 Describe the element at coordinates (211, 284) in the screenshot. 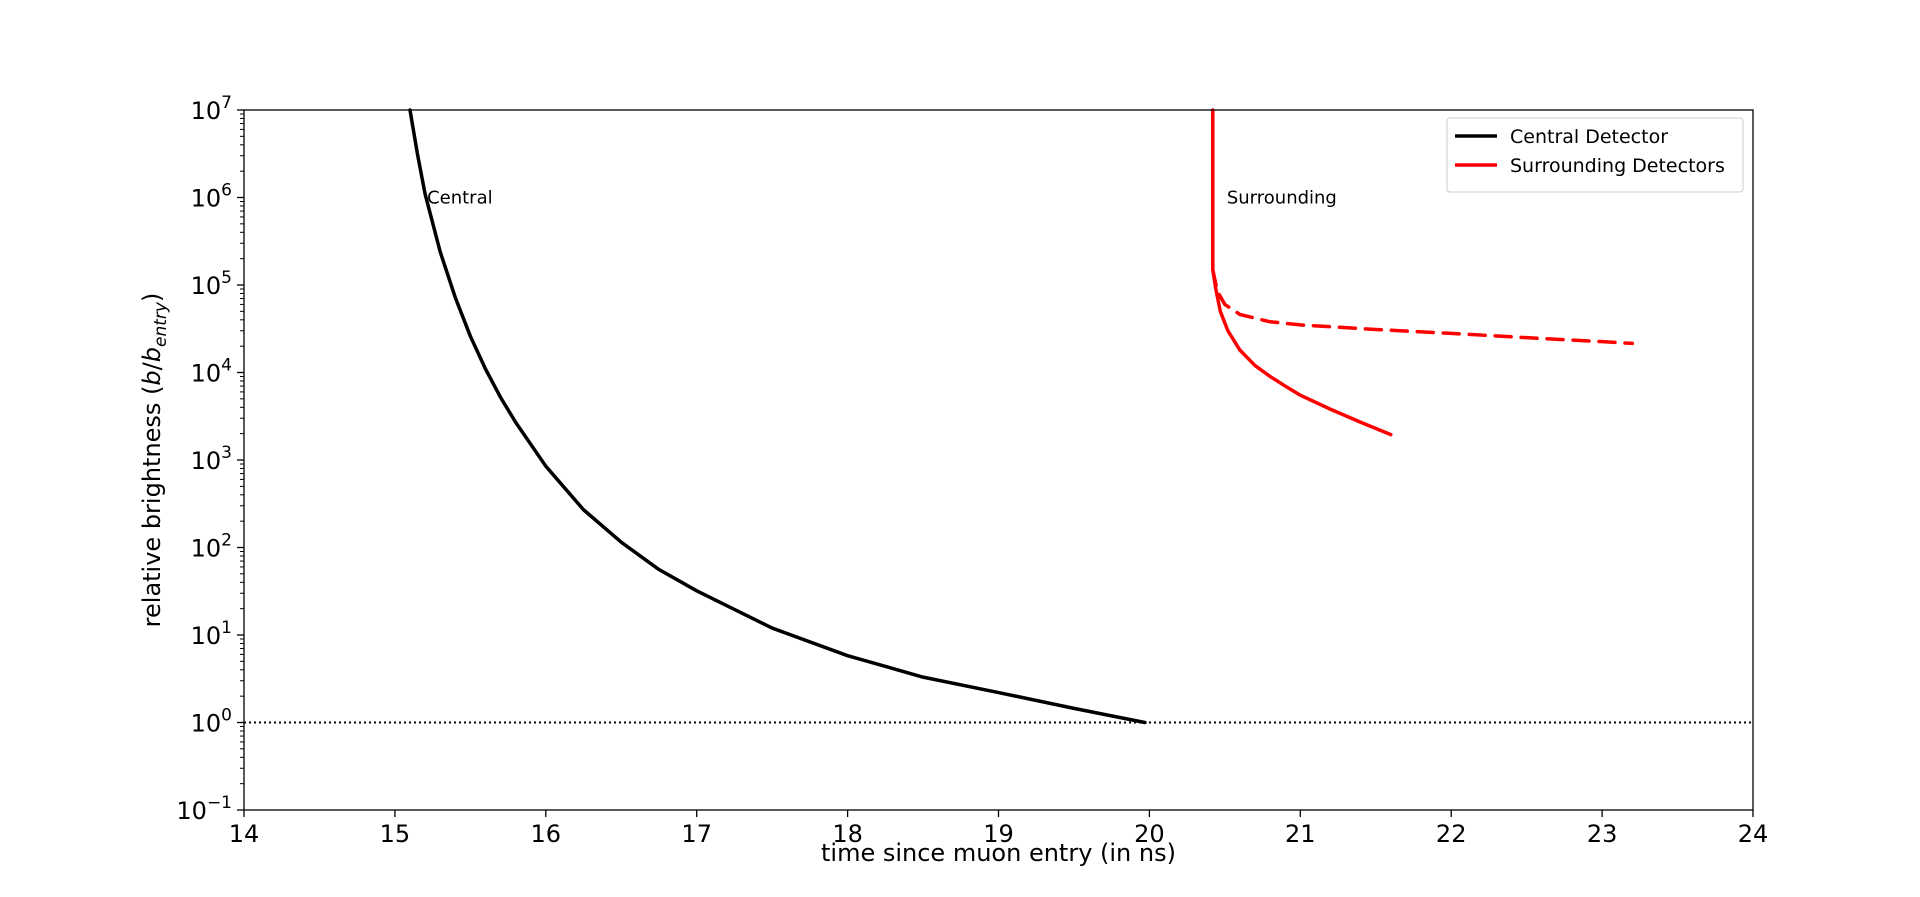

I see `y-tick-label: 10⁵` at that location.